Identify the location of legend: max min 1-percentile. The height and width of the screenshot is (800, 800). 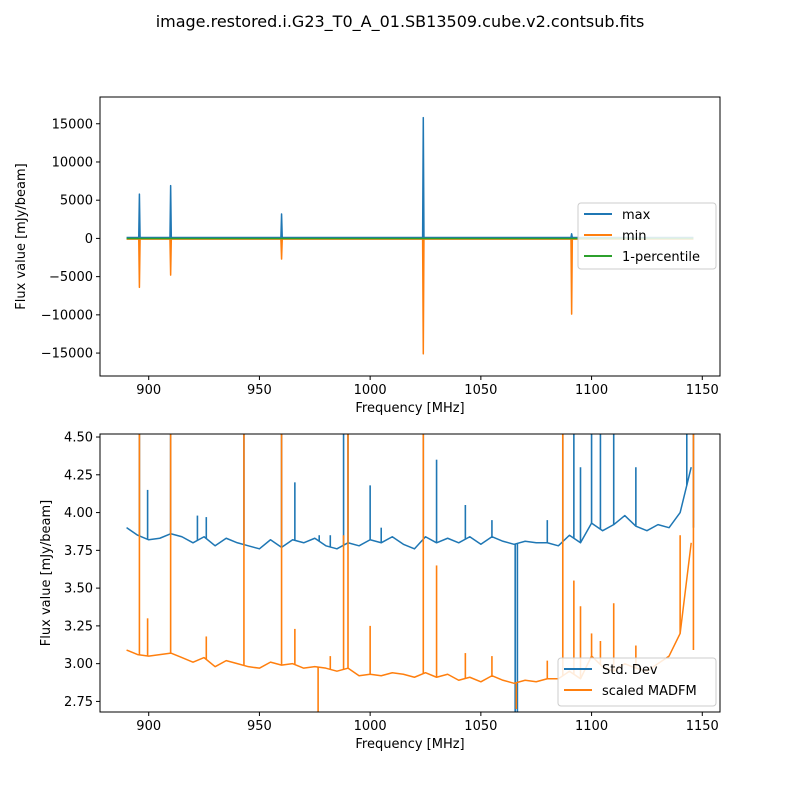
(647, 236).